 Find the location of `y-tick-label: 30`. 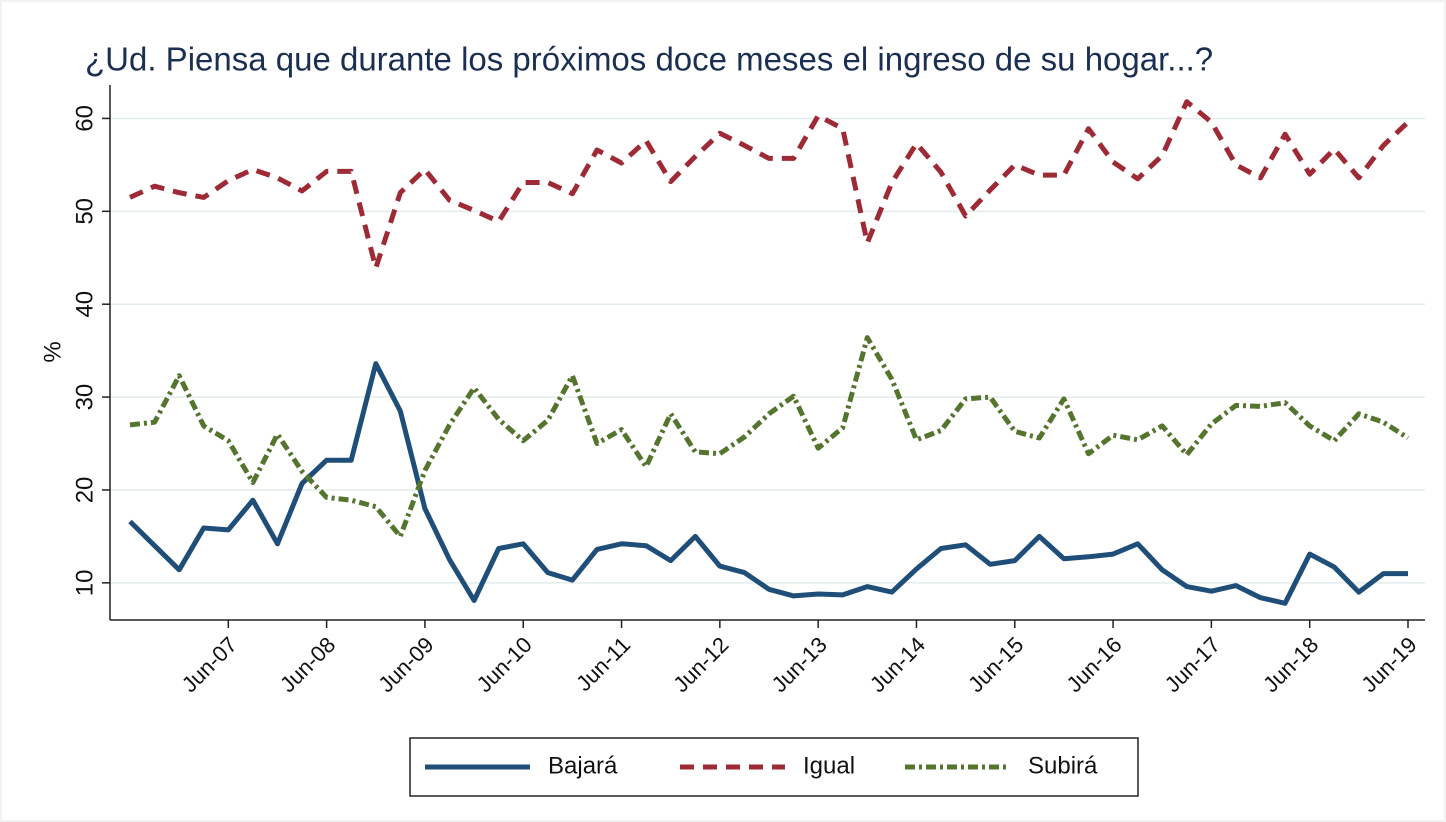

y-tick-label: 30 is located at coordinates (84, 397).